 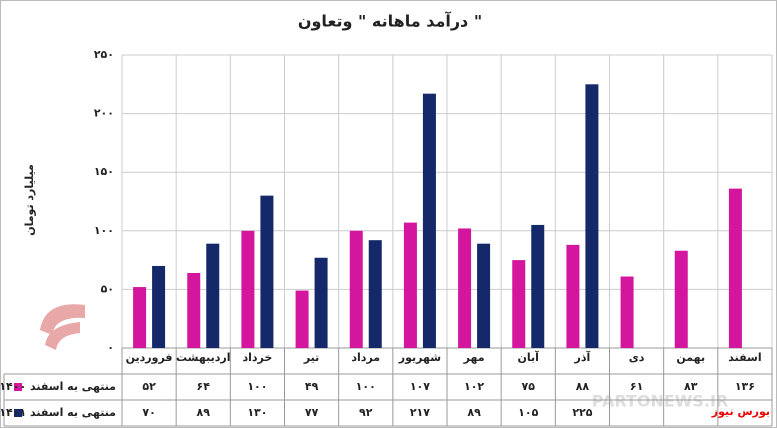 What do you see at coordinates (257, 357) in the screenshot?
I see `x-tick-label: خرداد` at bounding box center [257, 357].